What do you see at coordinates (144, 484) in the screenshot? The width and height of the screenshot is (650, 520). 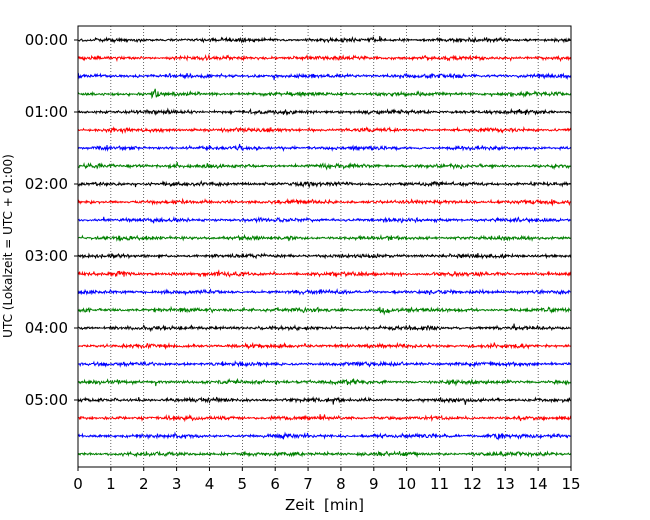 I see `x-tick-label: 2` at bounding box center [144, 484].